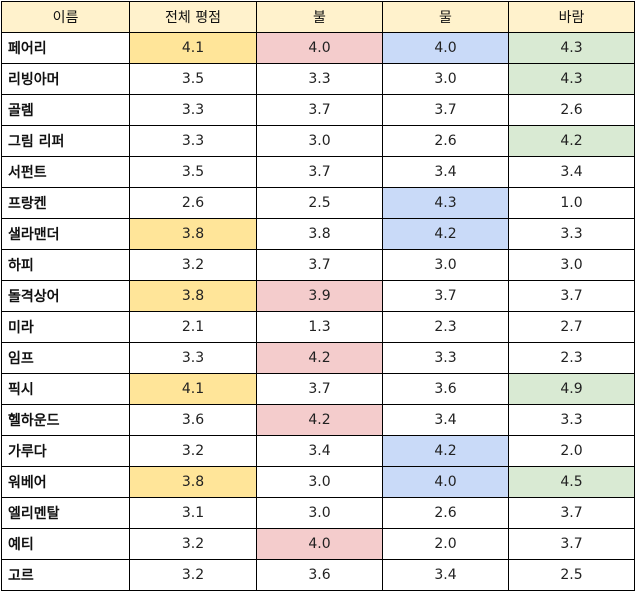 The image size is (637, 598). I want to click on fire-cell: 3.8, so click(319, 234).